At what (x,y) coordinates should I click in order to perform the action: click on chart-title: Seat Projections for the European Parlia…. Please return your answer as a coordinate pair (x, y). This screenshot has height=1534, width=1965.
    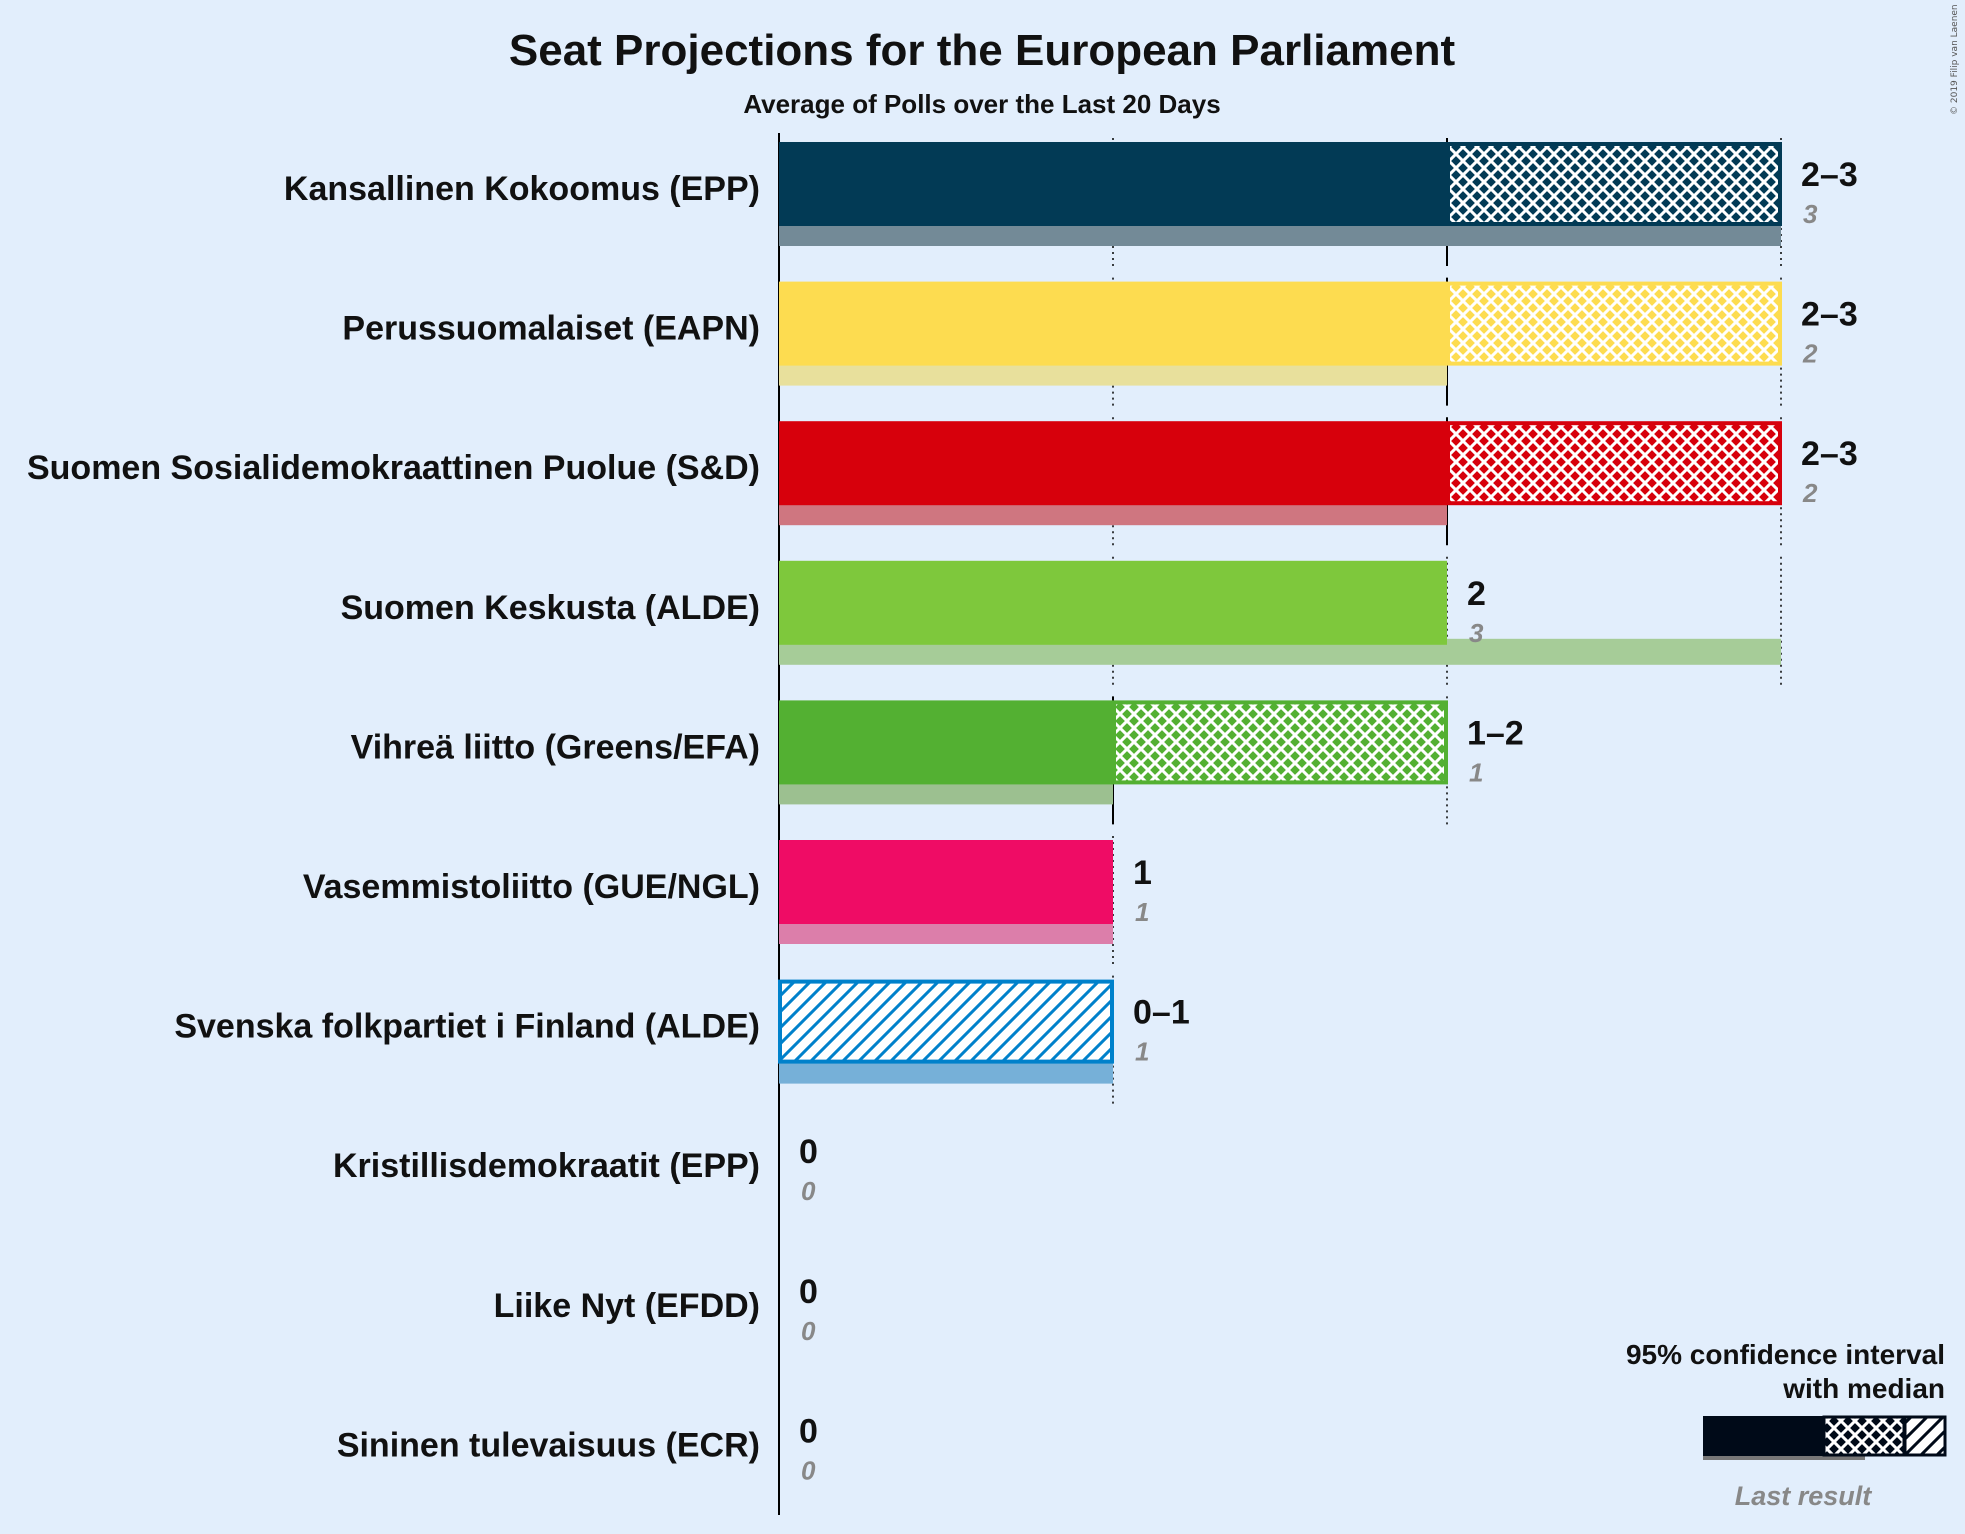
    Looking at the image, I should click on (982, 50).